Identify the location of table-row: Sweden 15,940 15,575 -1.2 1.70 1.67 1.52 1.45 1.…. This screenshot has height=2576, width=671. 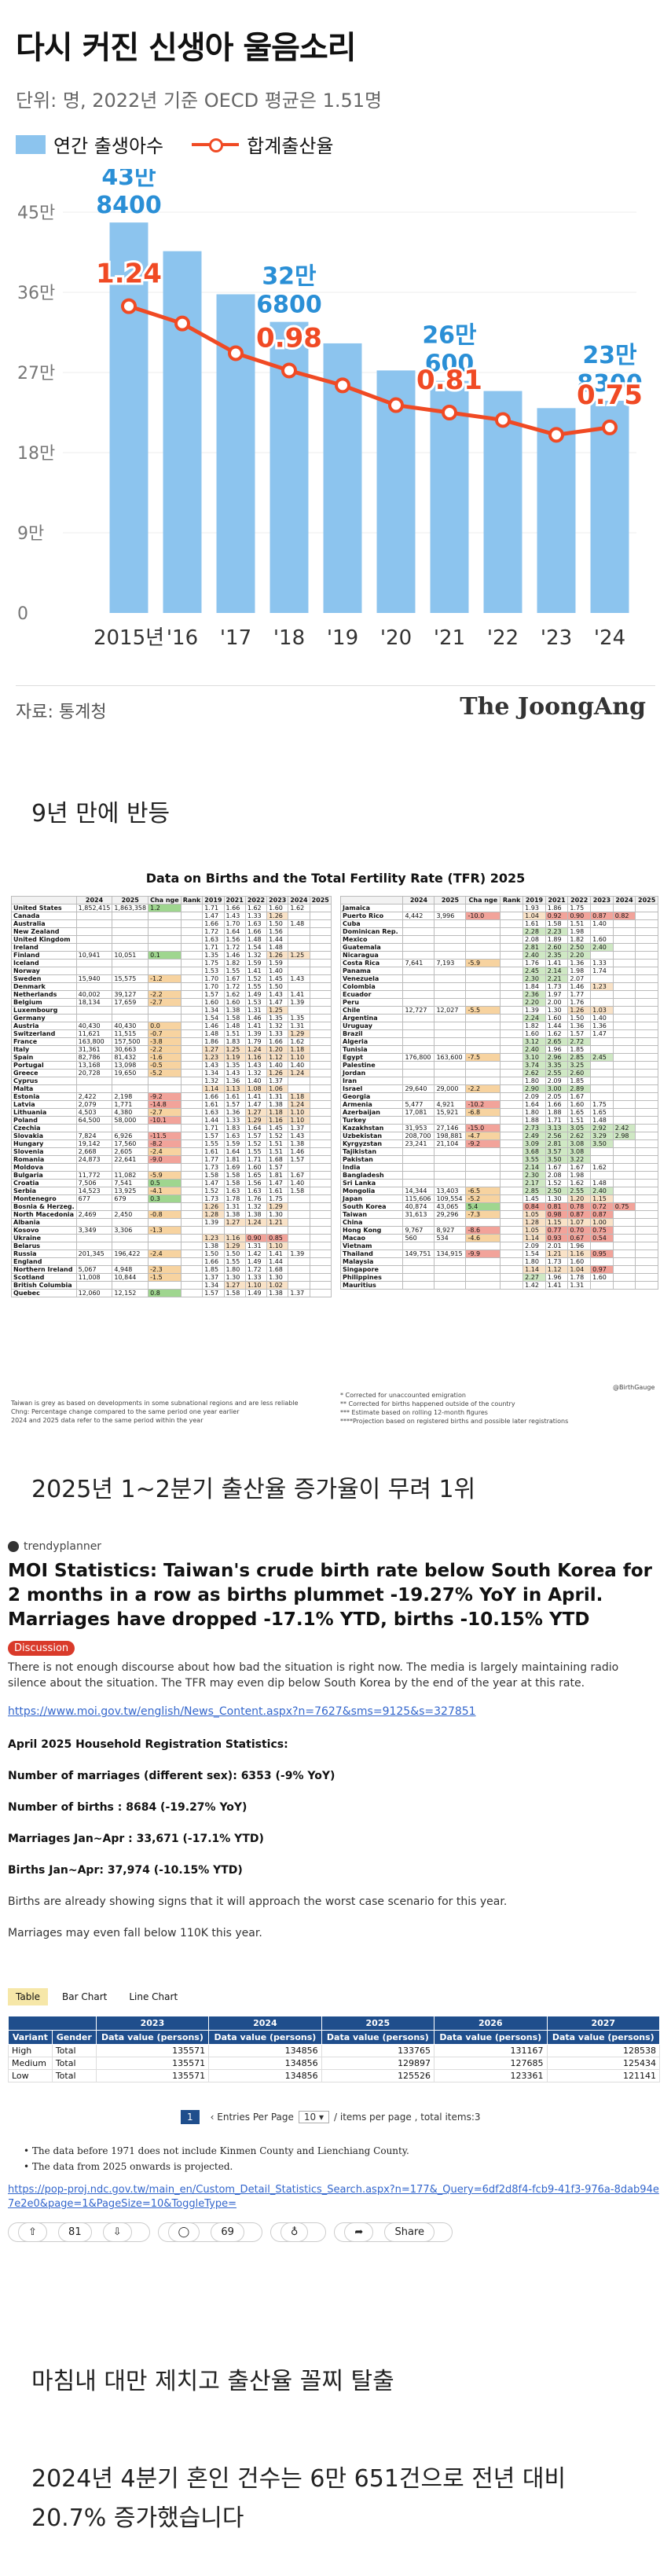
(171, 978).